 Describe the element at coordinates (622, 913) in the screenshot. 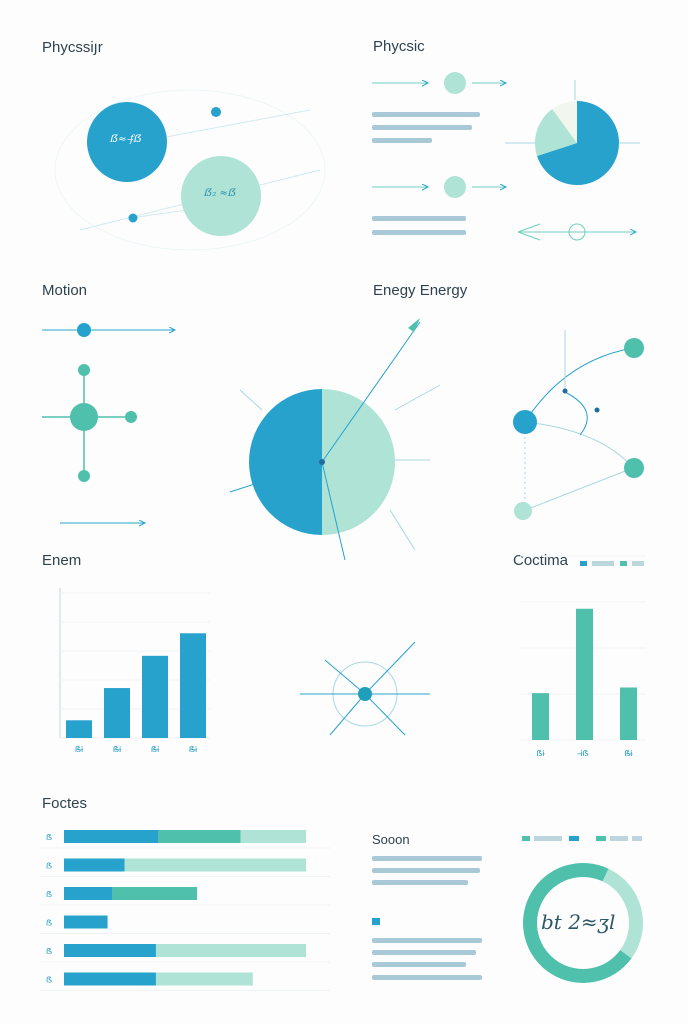

I see `donut-segment` at that location.